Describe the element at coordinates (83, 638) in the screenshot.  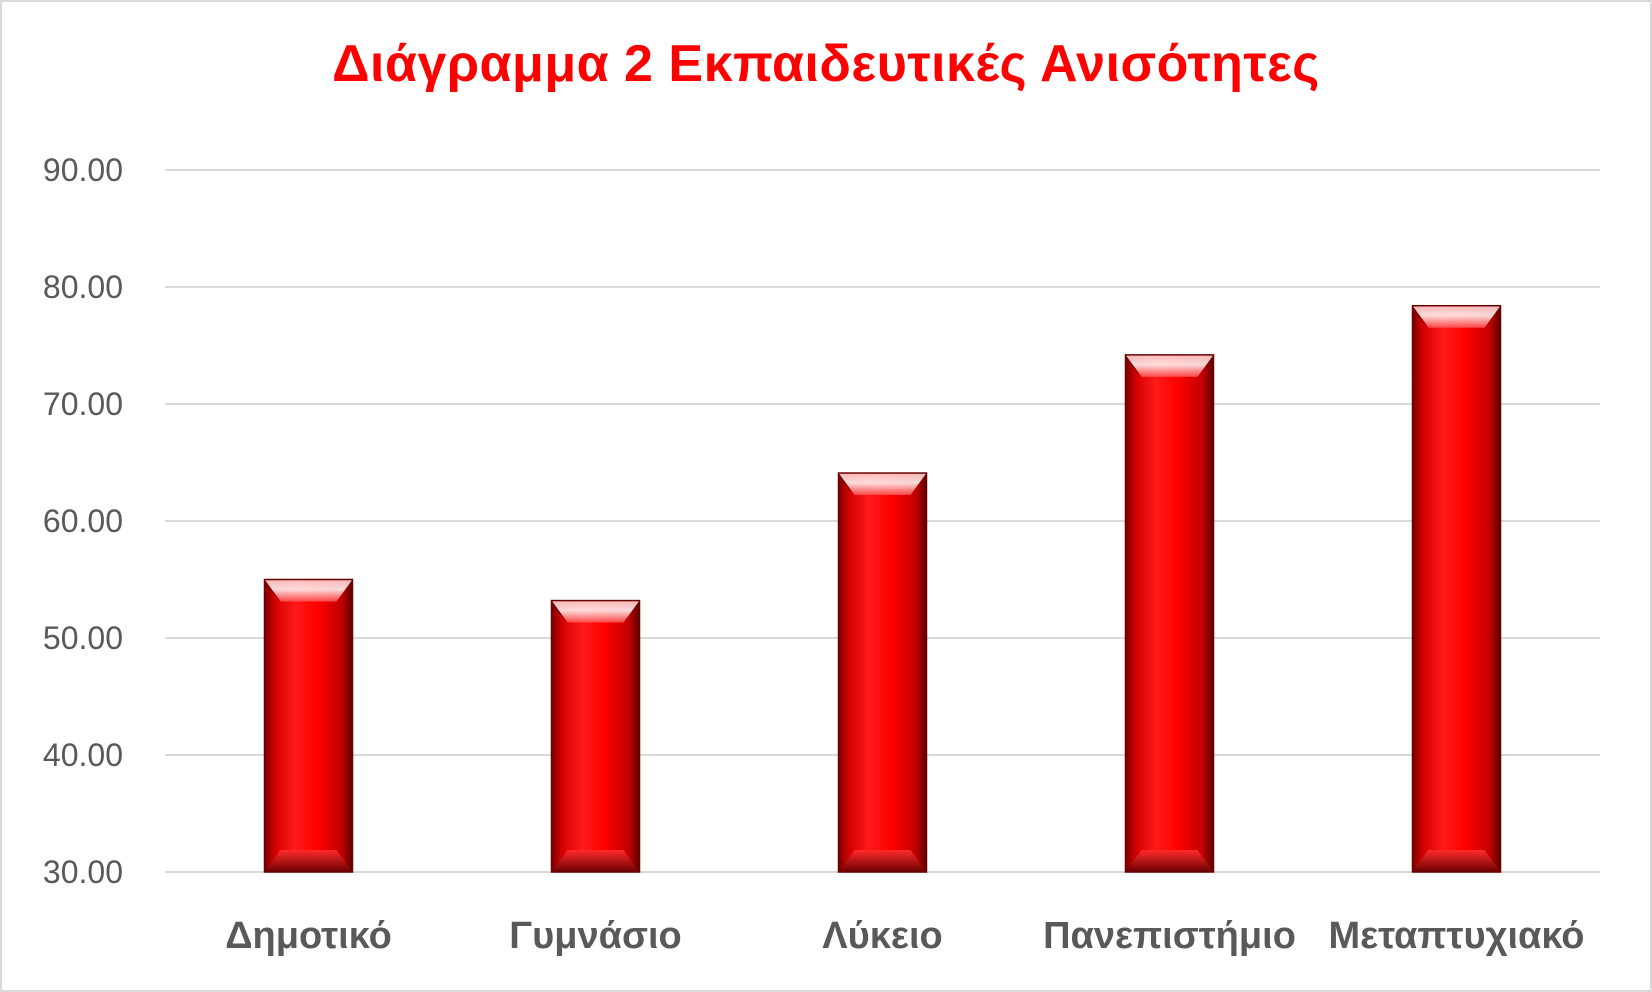
I see `y-tick-label: 50.00` at that location.